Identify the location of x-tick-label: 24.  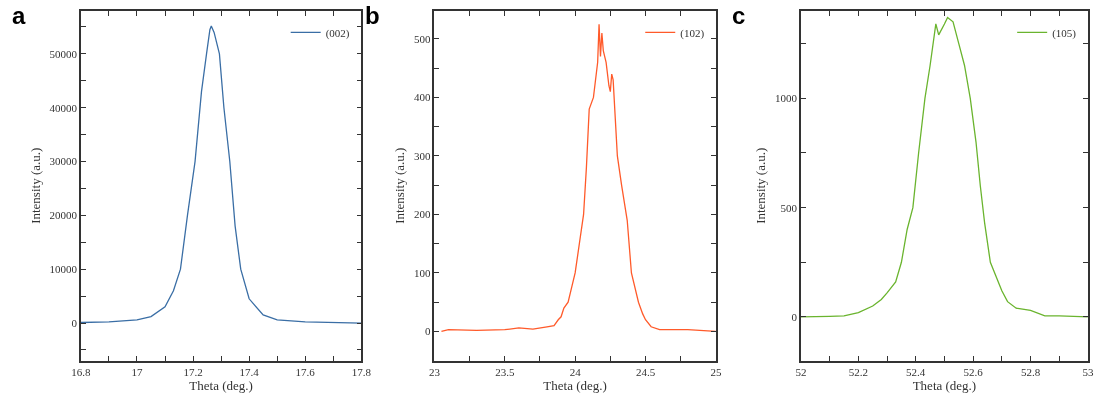
(575, 371).